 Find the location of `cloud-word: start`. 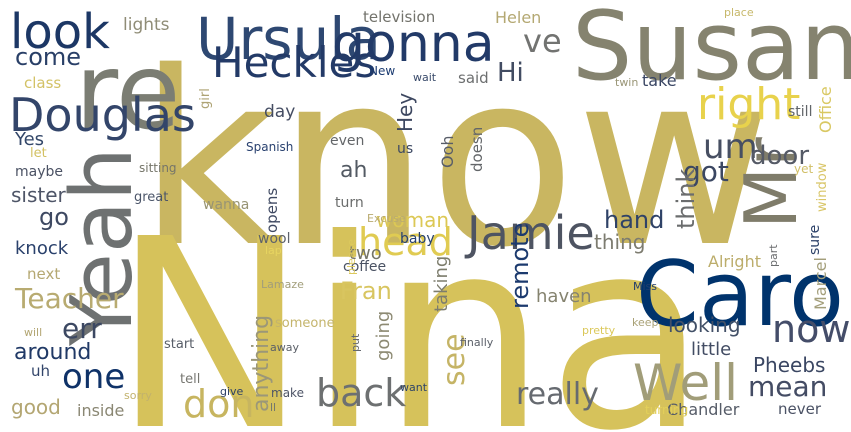

cloud-word: start is located at coordinates (179, 344).